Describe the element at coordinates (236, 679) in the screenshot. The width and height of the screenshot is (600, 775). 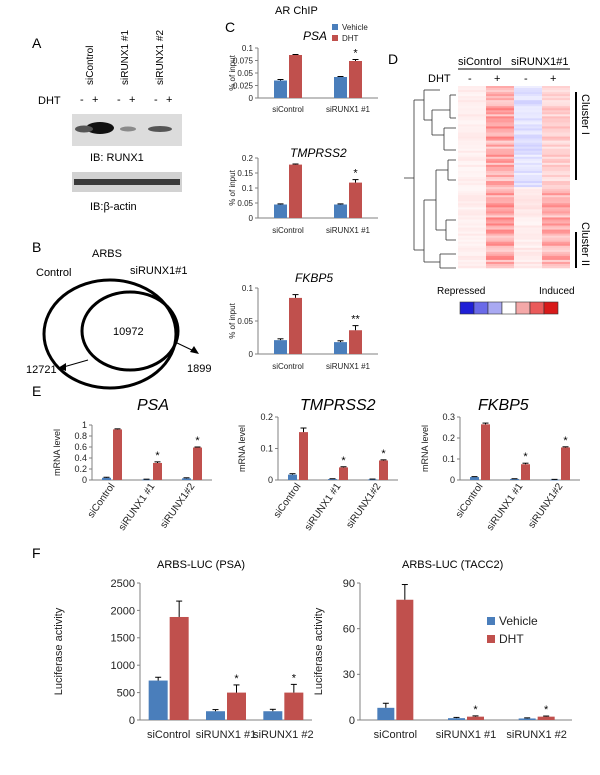
I see `significance-star: *` at that location.